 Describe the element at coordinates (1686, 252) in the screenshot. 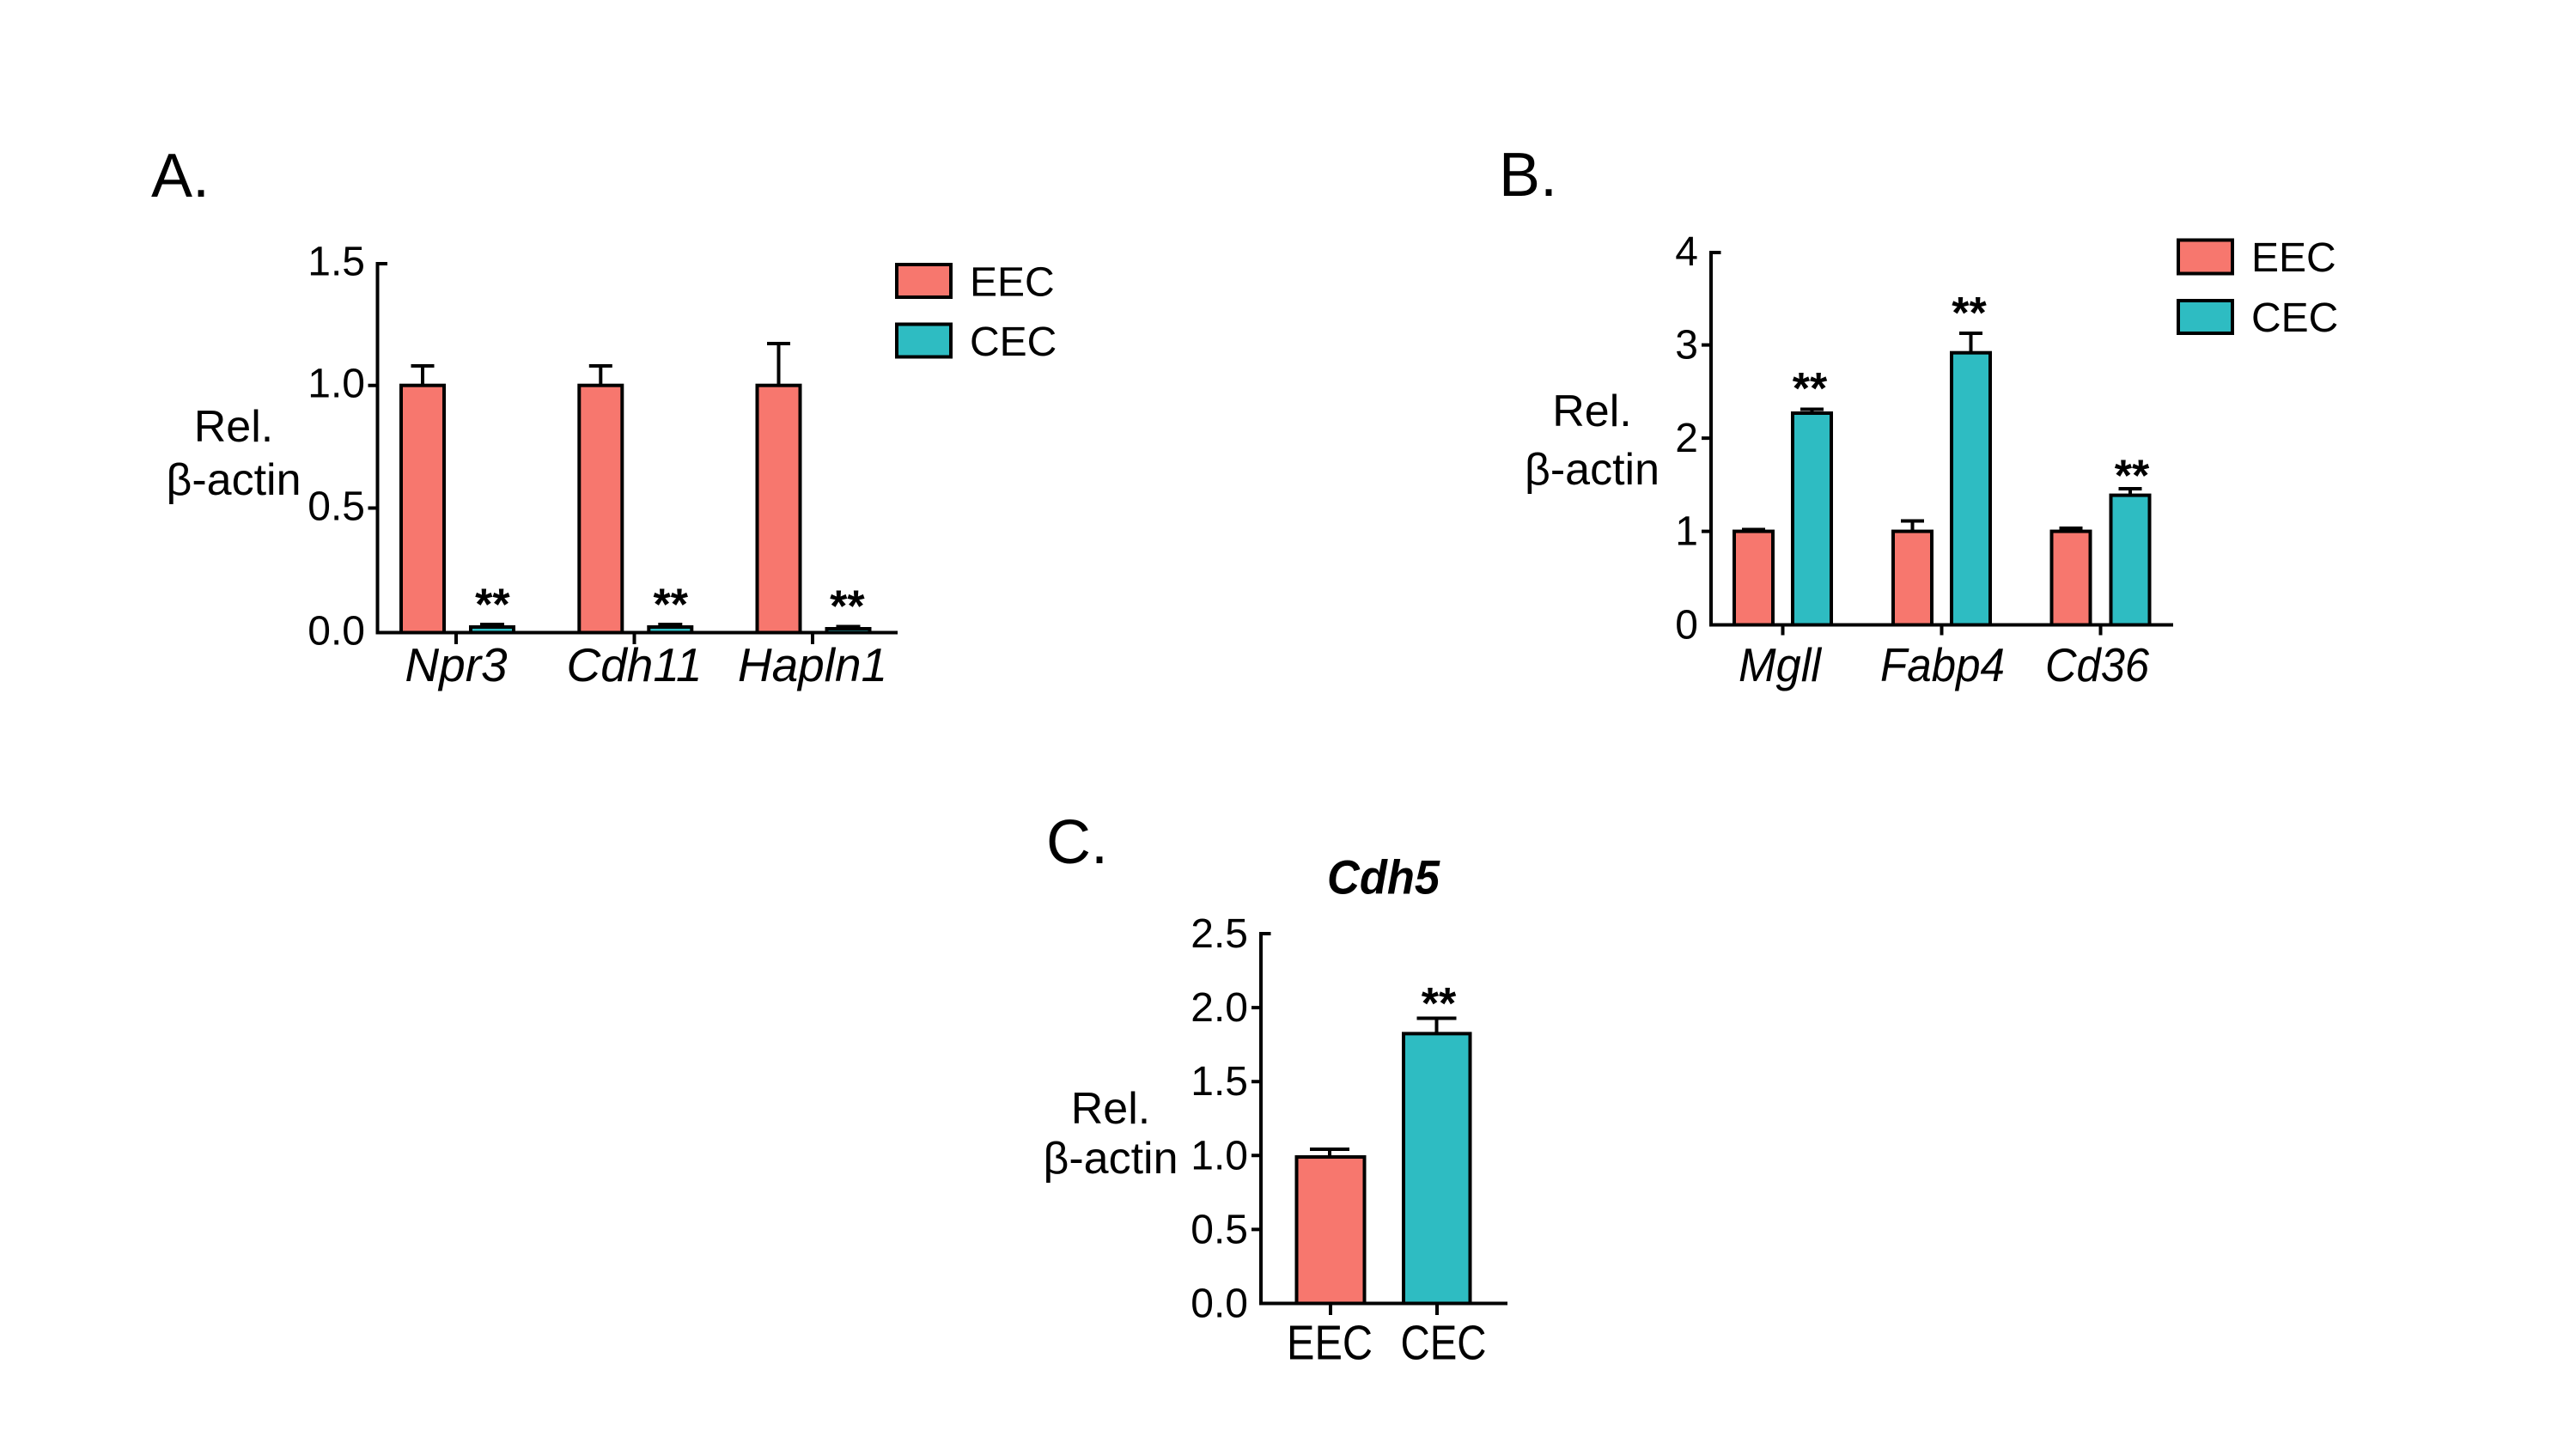

I see `svg-text: 4` at that location.